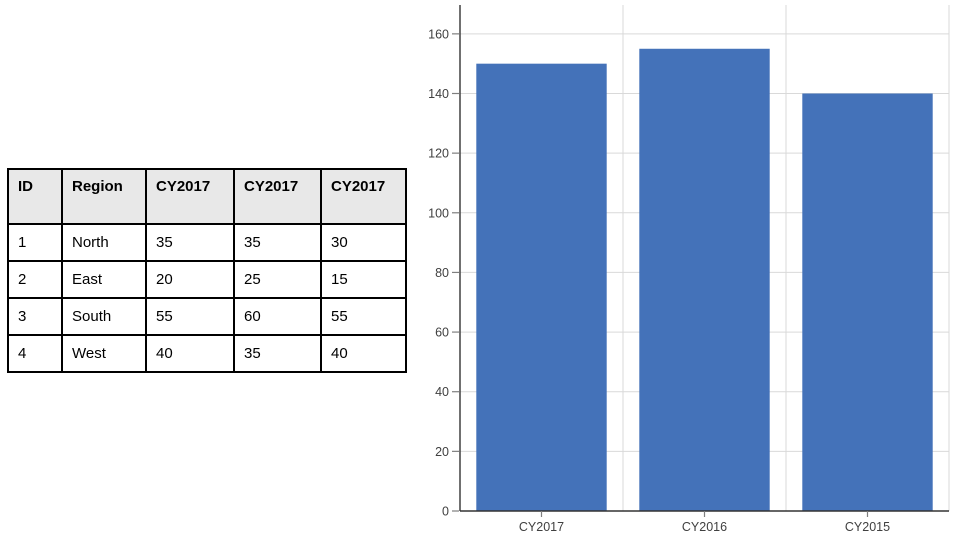 Image resolution: width=958 pixels, height=541 pixels. What do you see at coordinates (541, 287) in the screenshot?
I see `bar-cy2017` at bounding box center [541, 287].